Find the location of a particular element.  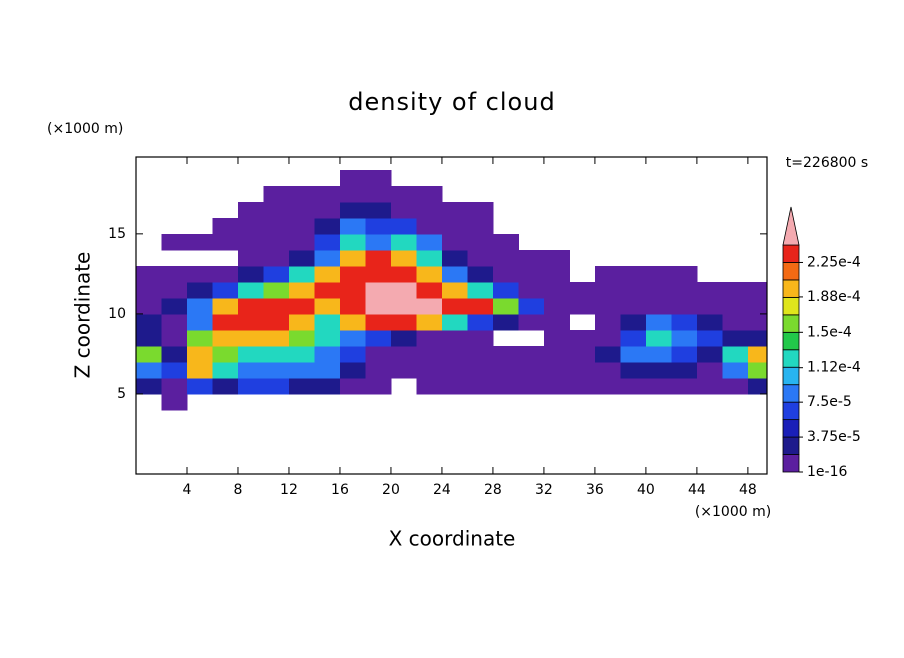

colorbar-extend is located at coordinates (791, 226).